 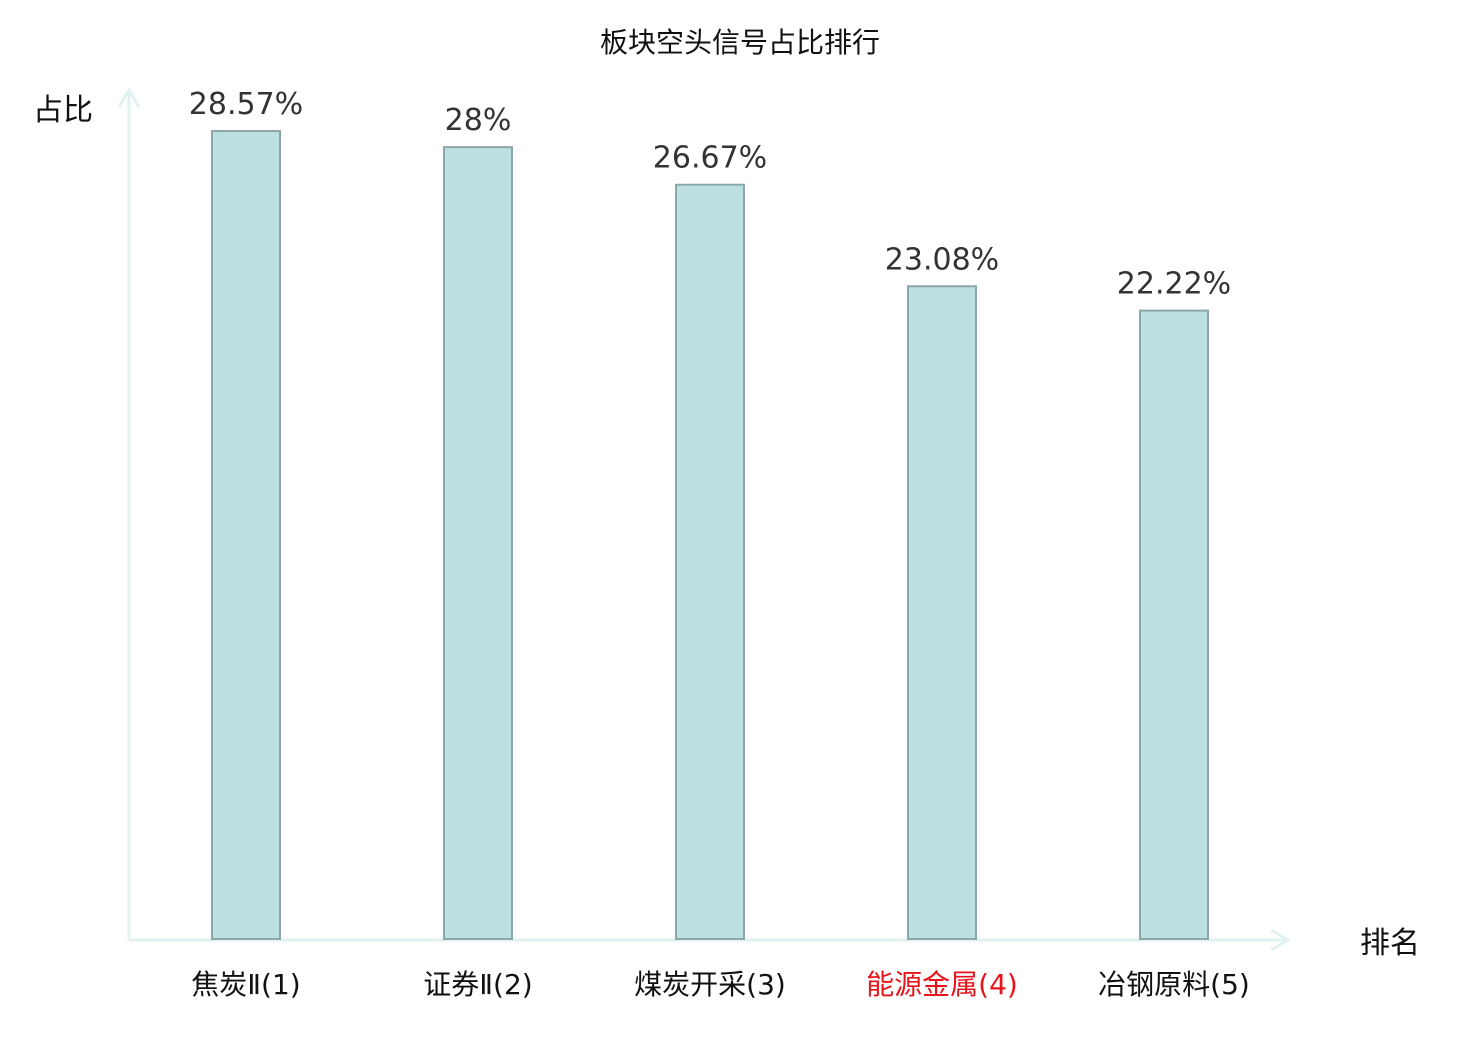 I want to click on y-axis-title: 占比, so click(x=63, y=110).